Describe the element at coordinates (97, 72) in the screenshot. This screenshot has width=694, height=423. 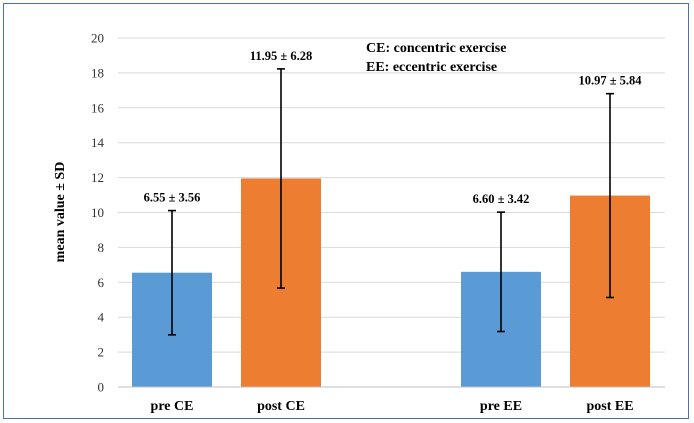
I see `y-tick-label: 18` at that location.